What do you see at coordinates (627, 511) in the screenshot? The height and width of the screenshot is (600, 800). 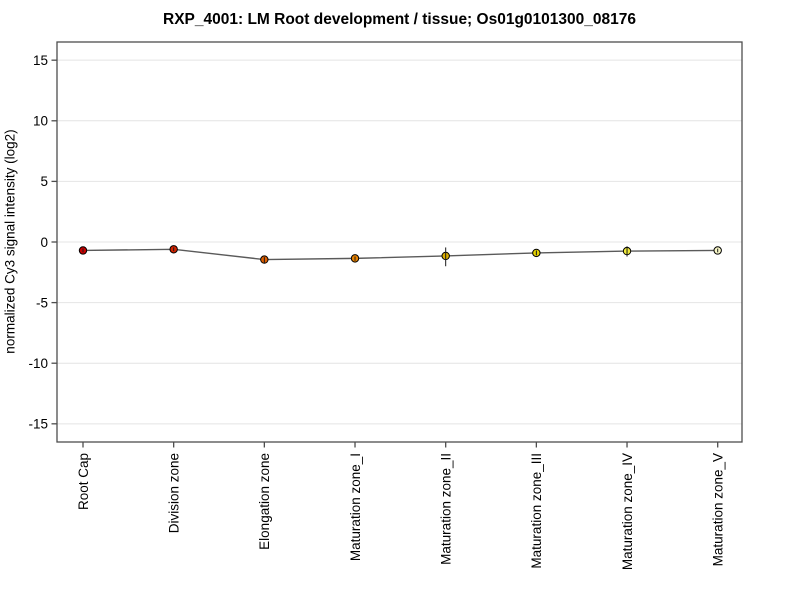 I see `x-tick-label: Maturation zone_IV` at bounding box center [627, 511].